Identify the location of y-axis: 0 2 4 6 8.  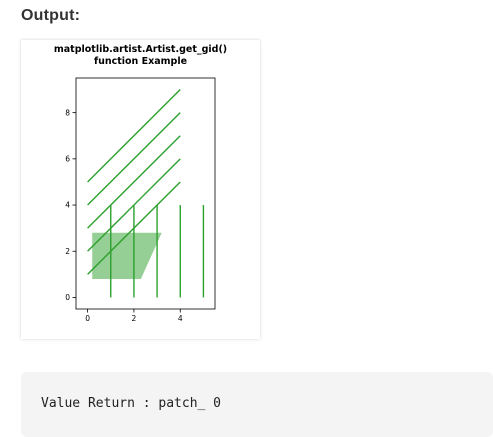
(70, 205).